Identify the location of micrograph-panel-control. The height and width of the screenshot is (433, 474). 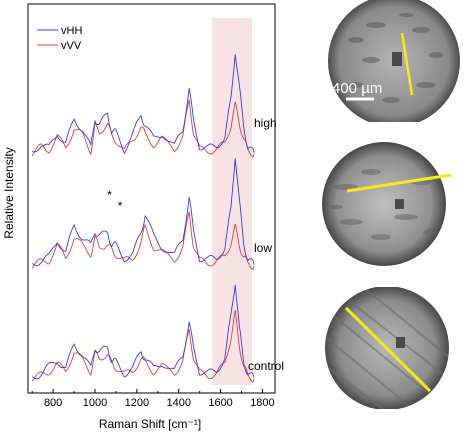
(387, 348).